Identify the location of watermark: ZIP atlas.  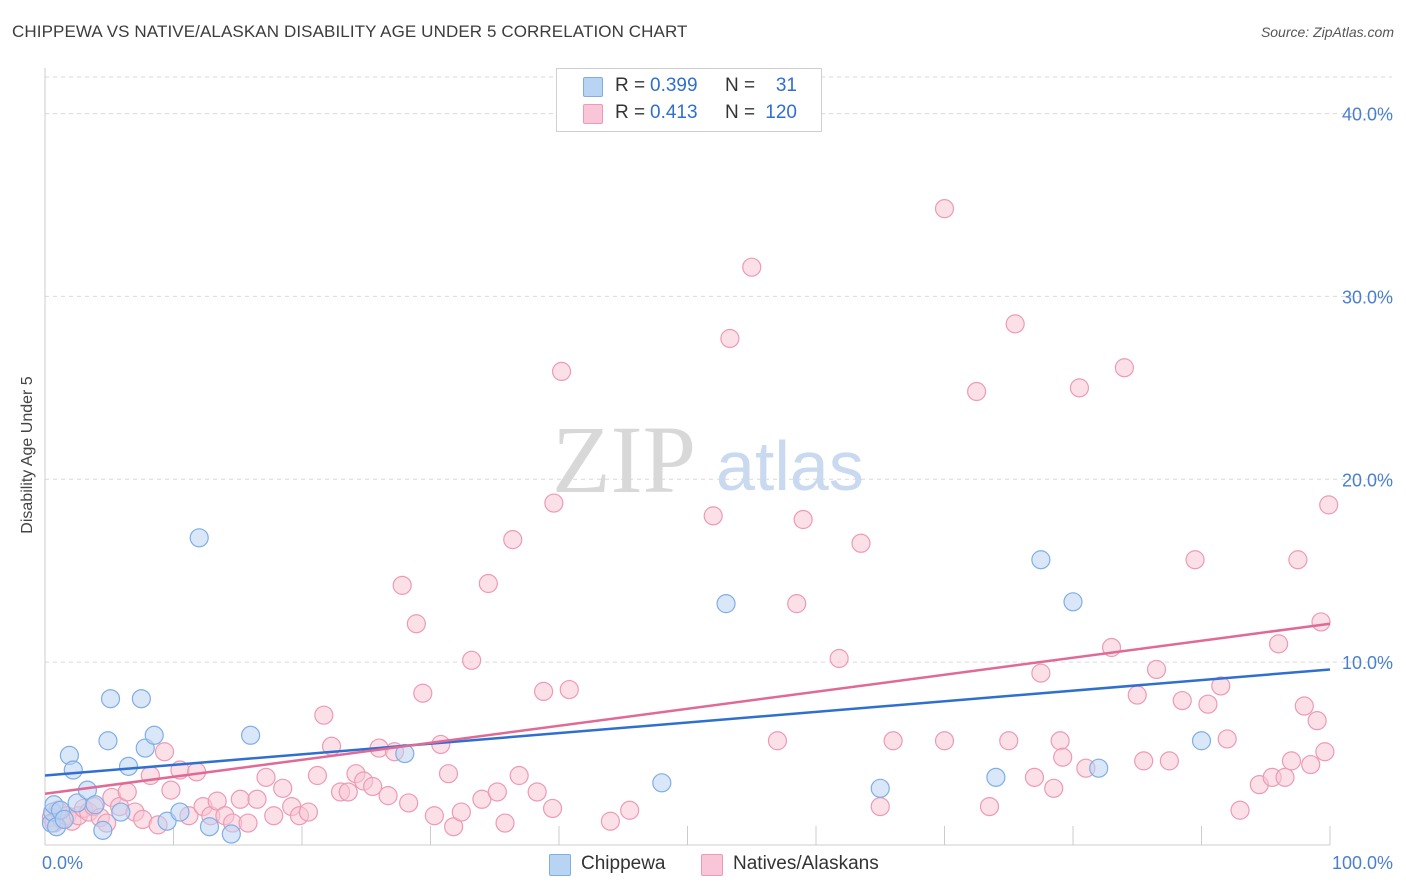
(708, 459).